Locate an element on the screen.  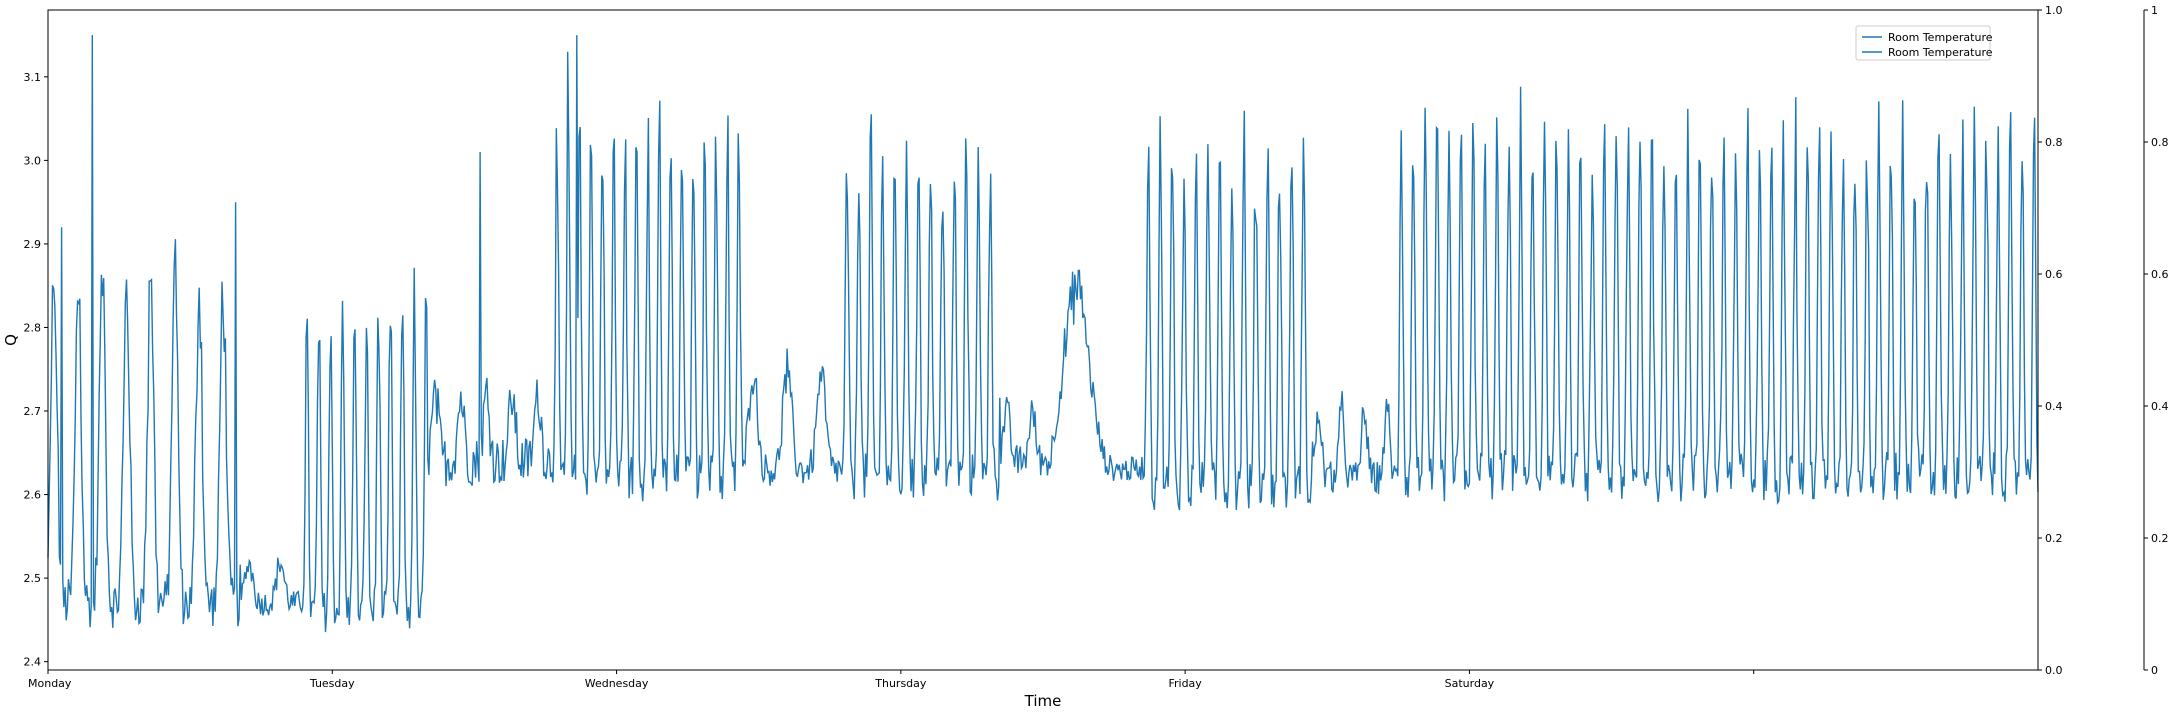
y2-tick-label: 0.6 is located at coordinates (2054, 274).